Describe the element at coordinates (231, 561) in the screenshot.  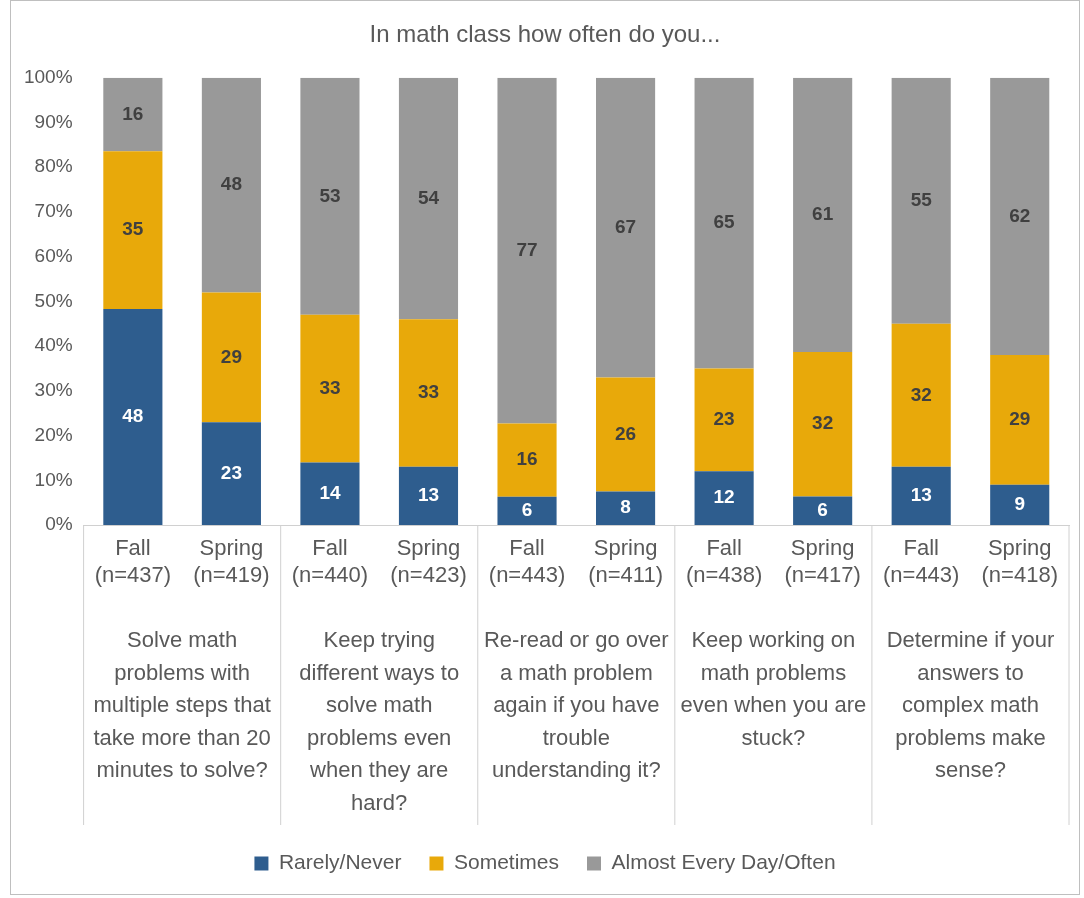
I see `x-tick-label: Spring (n=419)` at that location.